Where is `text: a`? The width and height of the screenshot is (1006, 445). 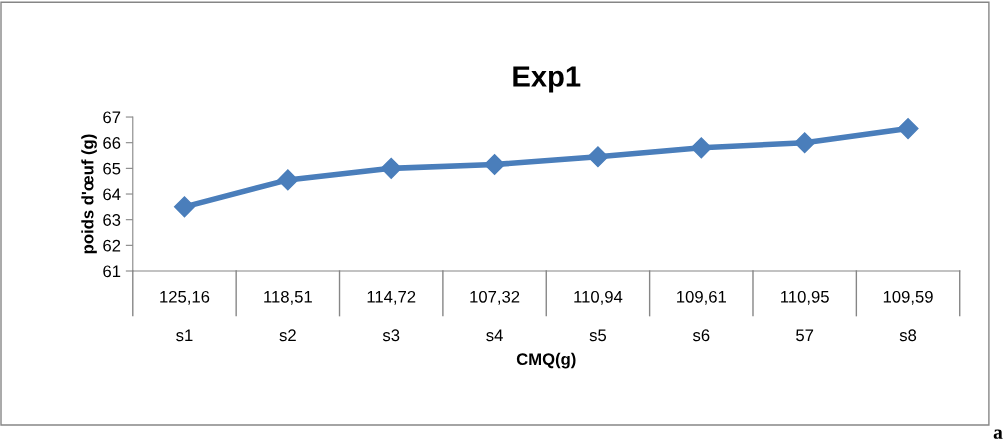
text: a is located at coordinates (998, 434).